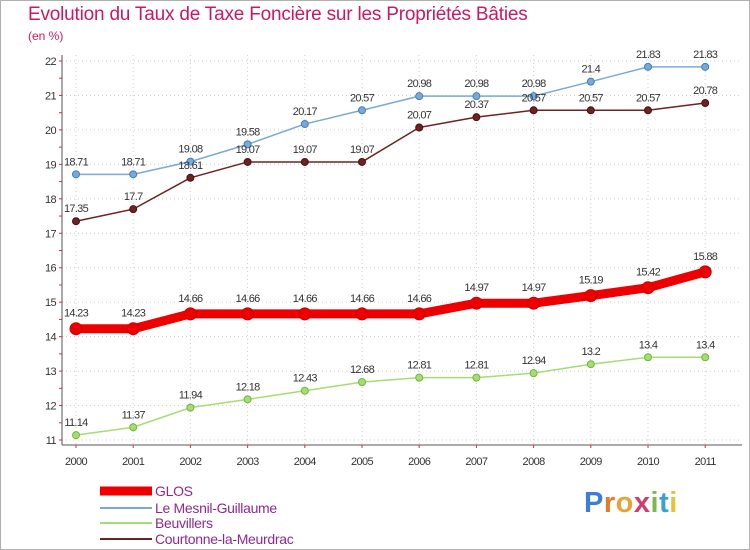 This screenshot has width=750, height=550. I want to click on legend-label: Courtonne-la-Meurdrac, so click(224, 539).